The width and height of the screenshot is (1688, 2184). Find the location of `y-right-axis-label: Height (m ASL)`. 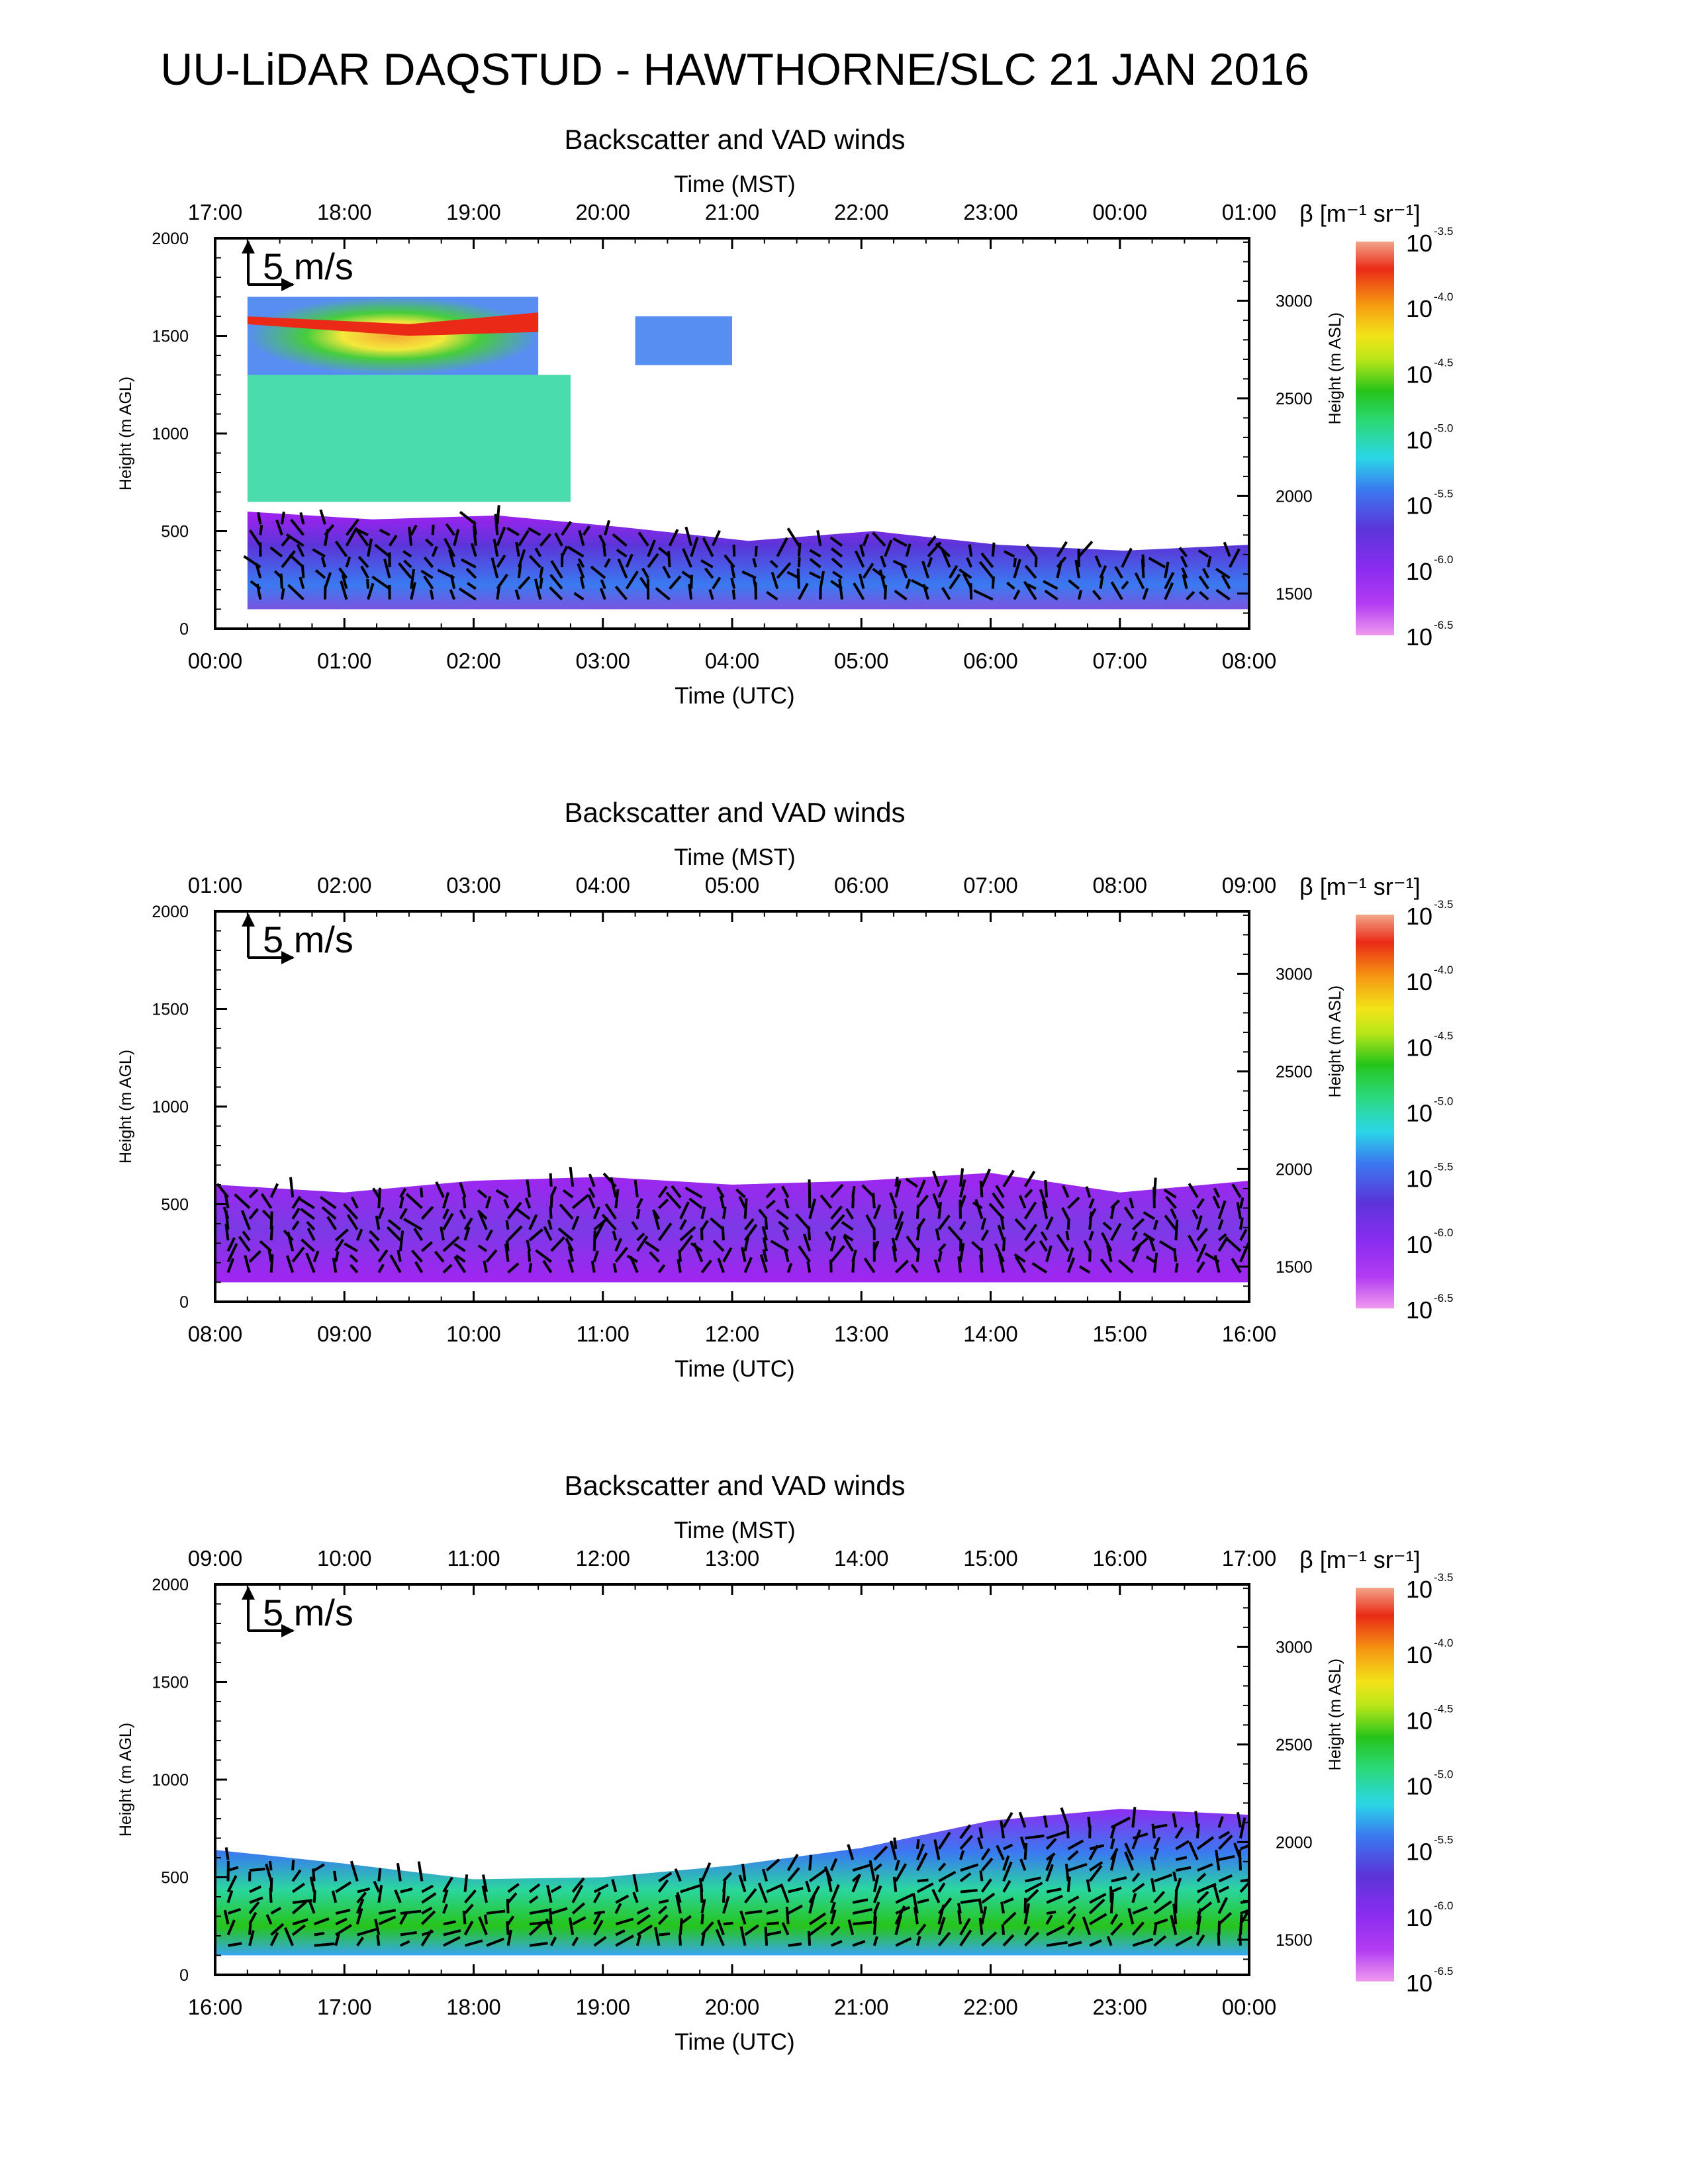

y-right-axis-label: Height (m ASL) is located at coordinates (1335, 1041).